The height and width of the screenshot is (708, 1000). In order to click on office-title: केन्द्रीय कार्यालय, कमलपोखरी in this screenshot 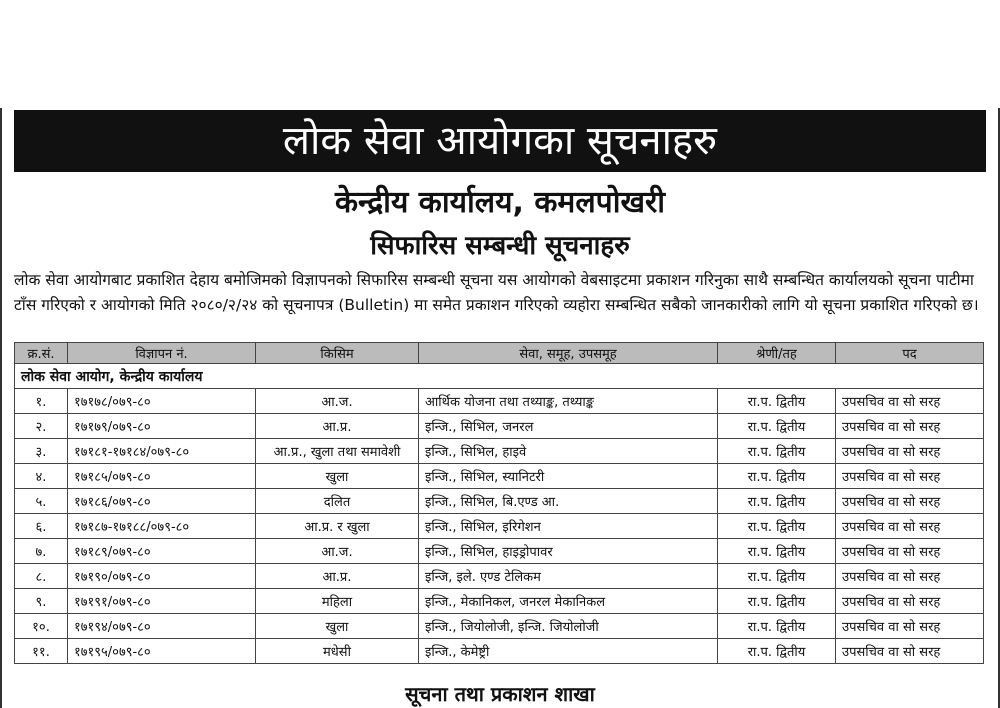, I will do `click(500, 202)`.